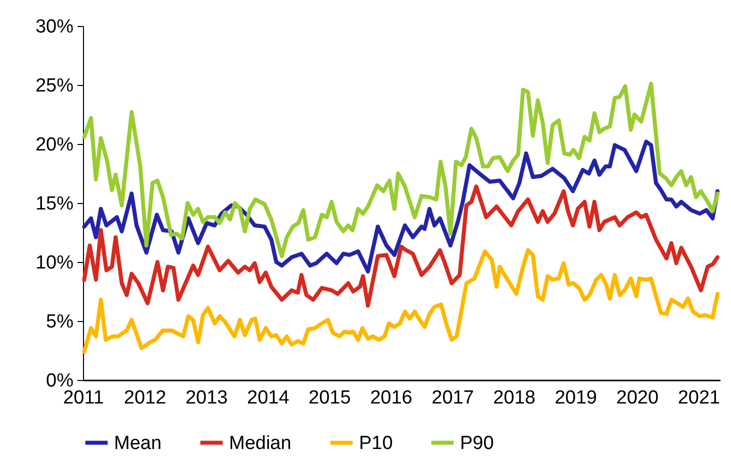 This screenshot has width=731, height=464. I want to click on x-tick-label: 2014, so click(268, 398).